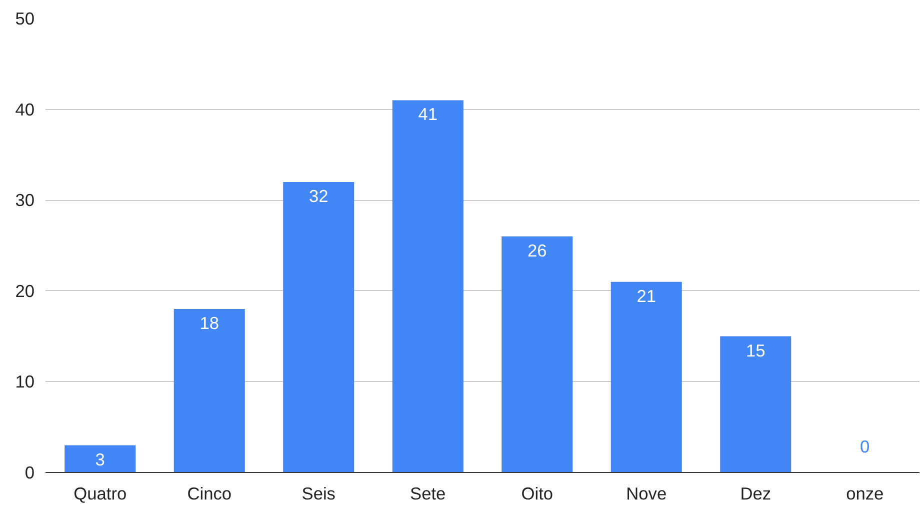  I want to click on data-label: 3, so click(100, 459).